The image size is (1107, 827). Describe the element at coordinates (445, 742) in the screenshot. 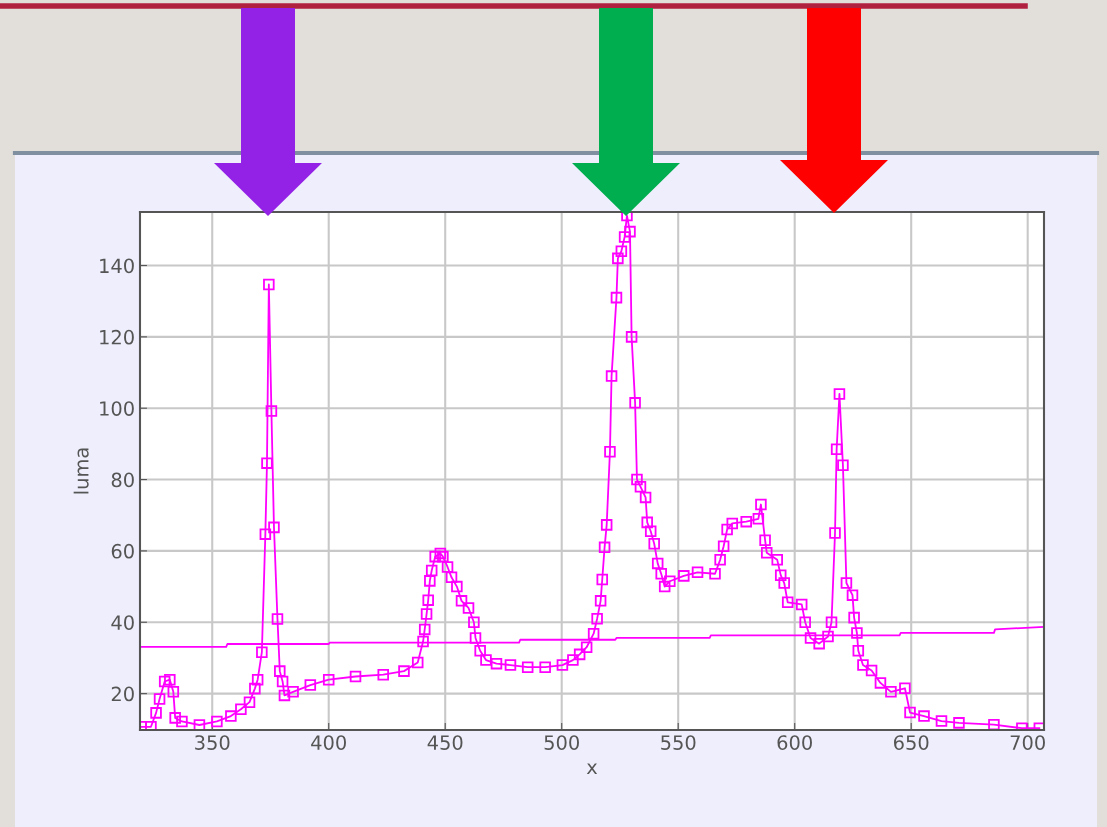

I see `x-tick-label: 450` at that location.